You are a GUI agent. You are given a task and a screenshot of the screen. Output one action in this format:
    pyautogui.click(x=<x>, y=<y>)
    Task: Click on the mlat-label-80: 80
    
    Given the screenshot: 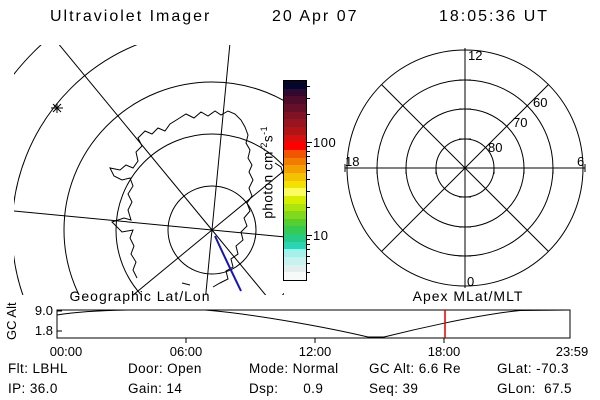 What is the action you would take?
    pyautogui.click(x=495, y=147)
    